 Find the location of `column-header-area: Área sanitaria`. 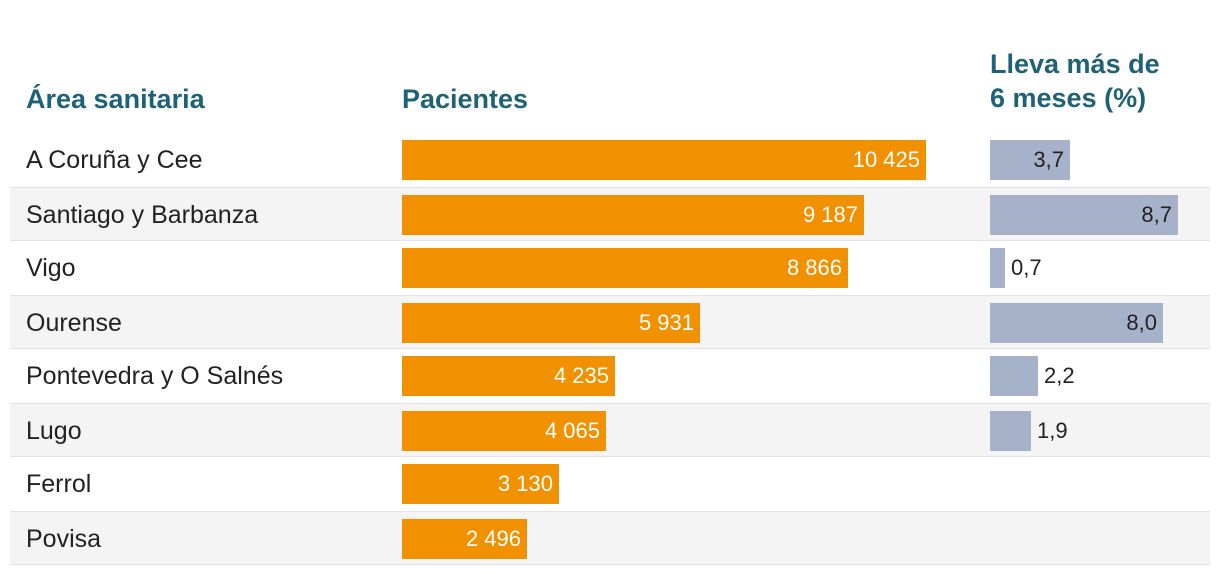

column-header-area: Área sanitaria is located at coordinates (115, 99).